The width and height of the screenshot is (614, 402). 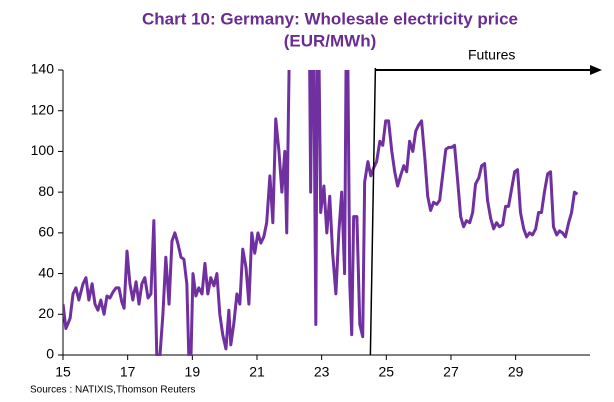 I want to click on y-tick-label: 60, so click(x=46, y=232).